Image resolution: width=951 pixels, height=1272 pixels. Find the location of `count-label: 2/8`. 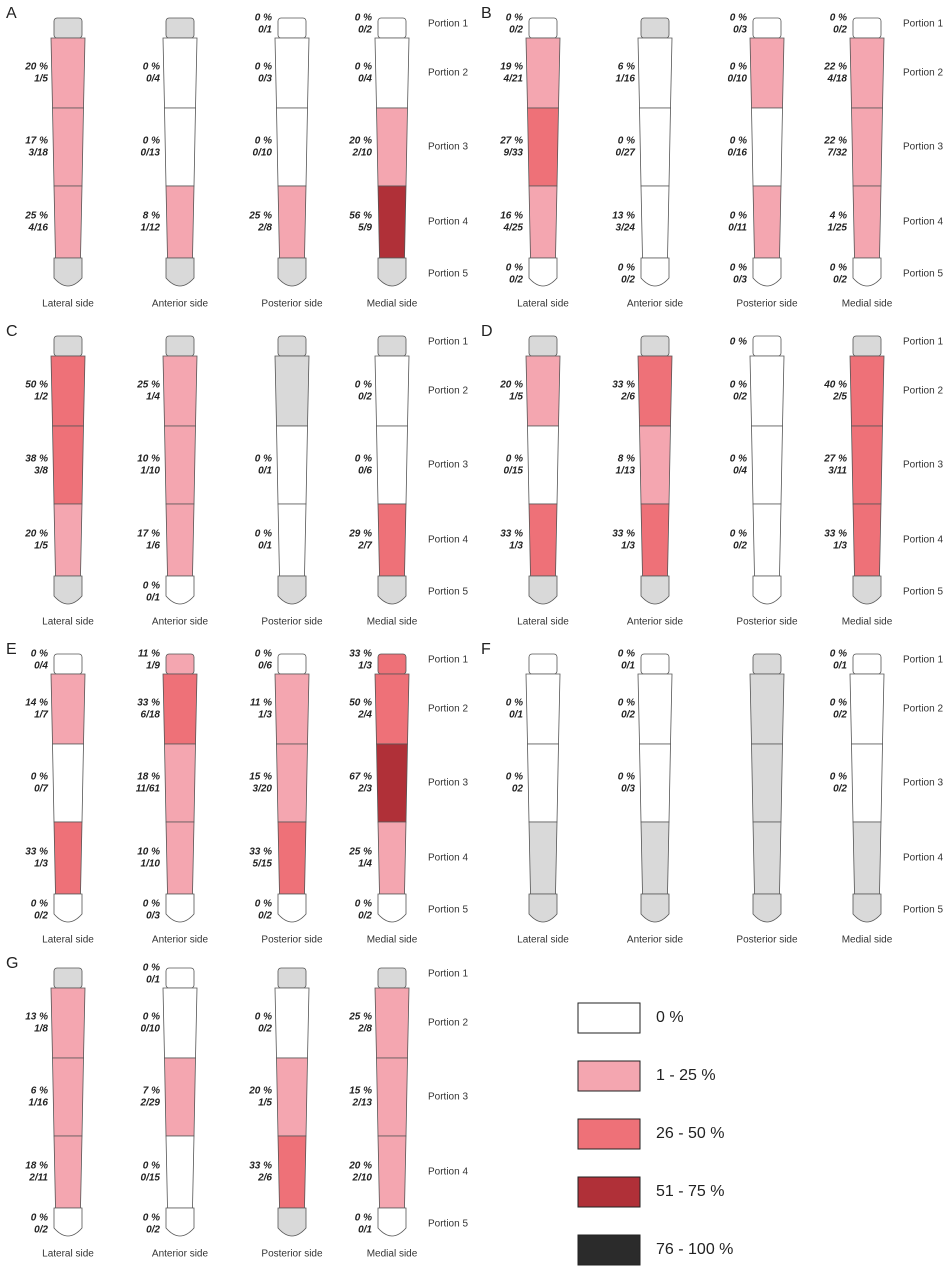

count-label: 2/8 is located at coordinates (364, 1029).